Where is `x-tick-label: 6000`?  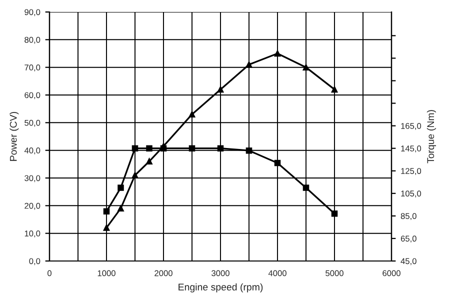 x-tick-label: 6000 is located at coordinates (391, 273).